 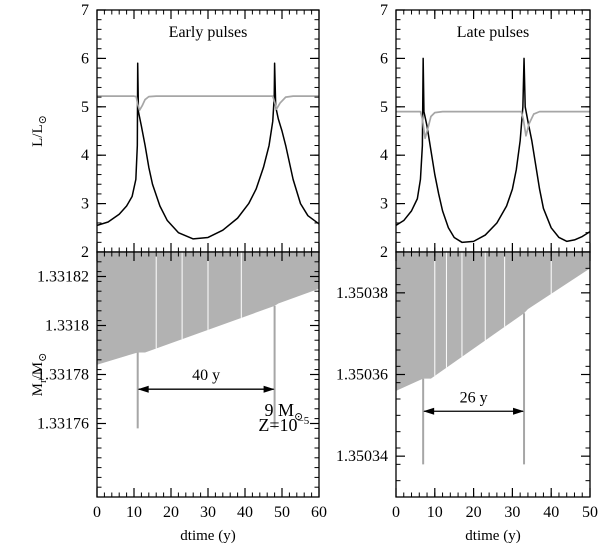 What do you see at coordinates (208, 32) in the screenshot?
I see `panel-title: Early pulses` at bounding box center [208, 32].